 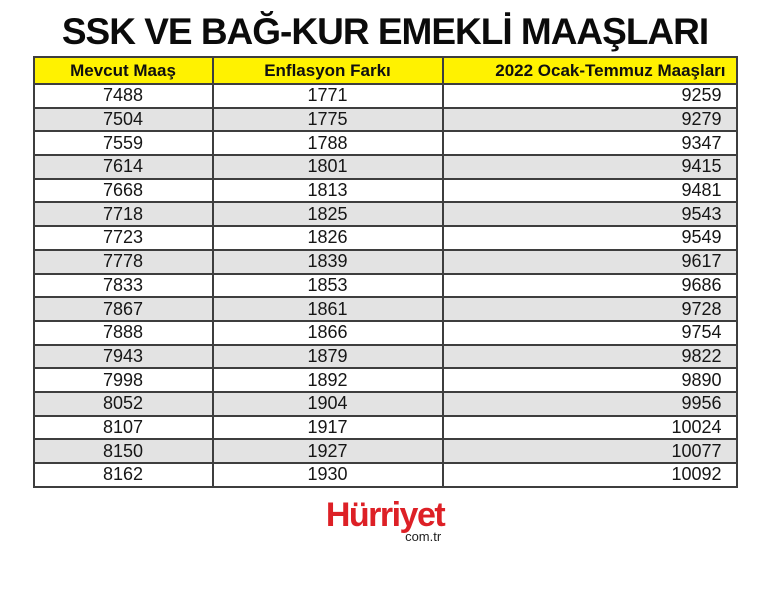 I want to click on table-row: 7488 1771 9259, so click(x=385, y=96).